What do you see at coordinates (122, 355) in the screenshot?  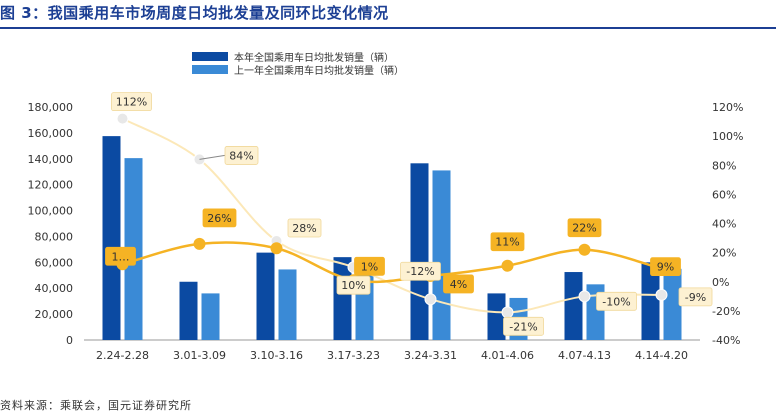 I see `x-tick-label: 2.24-2.28` at bounding box center [122, 355].